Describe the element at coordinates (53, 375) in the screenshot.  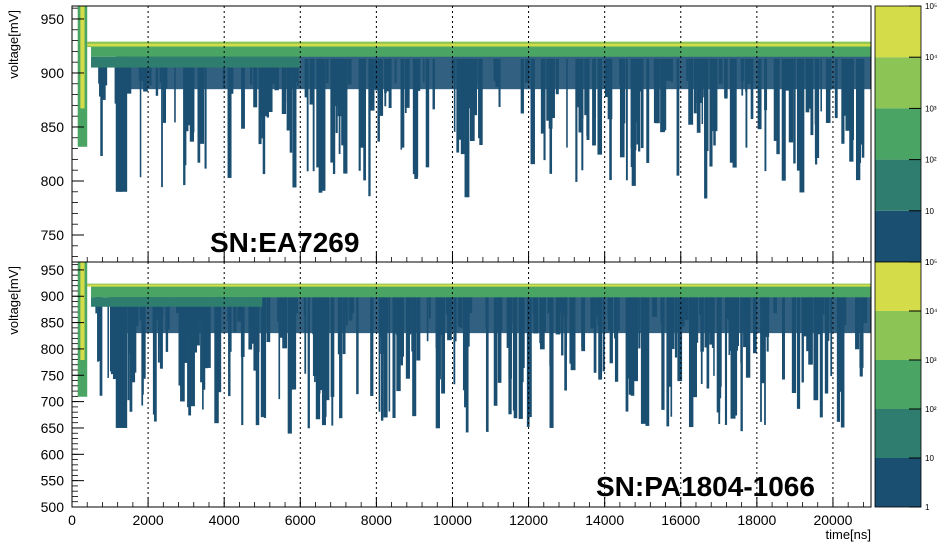
I see `y-tick-label: 750` at that location.